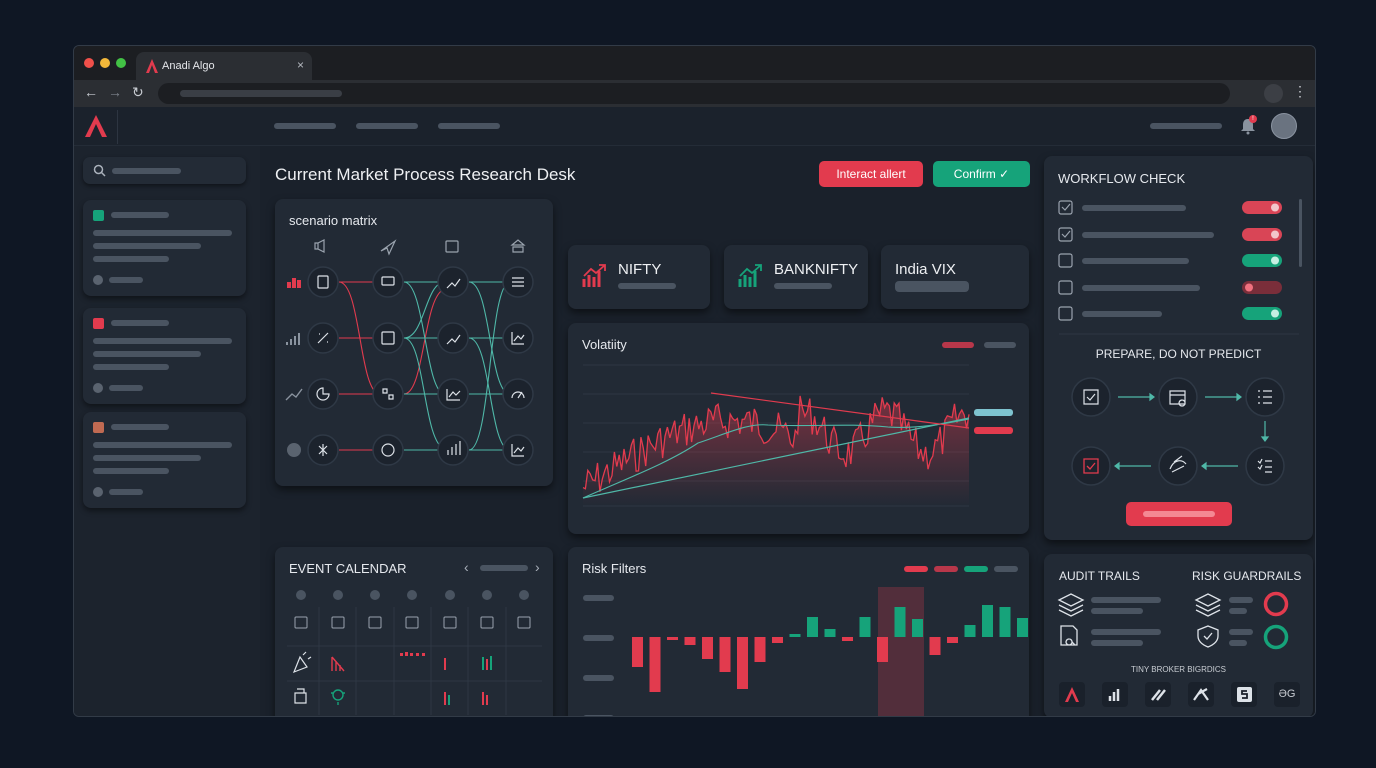 Image resolution: width=1376 pixels, height=768 pixels. Describe the element at coordinates (89, 63) in the screenshot. I see `close-window-dot` at that location.